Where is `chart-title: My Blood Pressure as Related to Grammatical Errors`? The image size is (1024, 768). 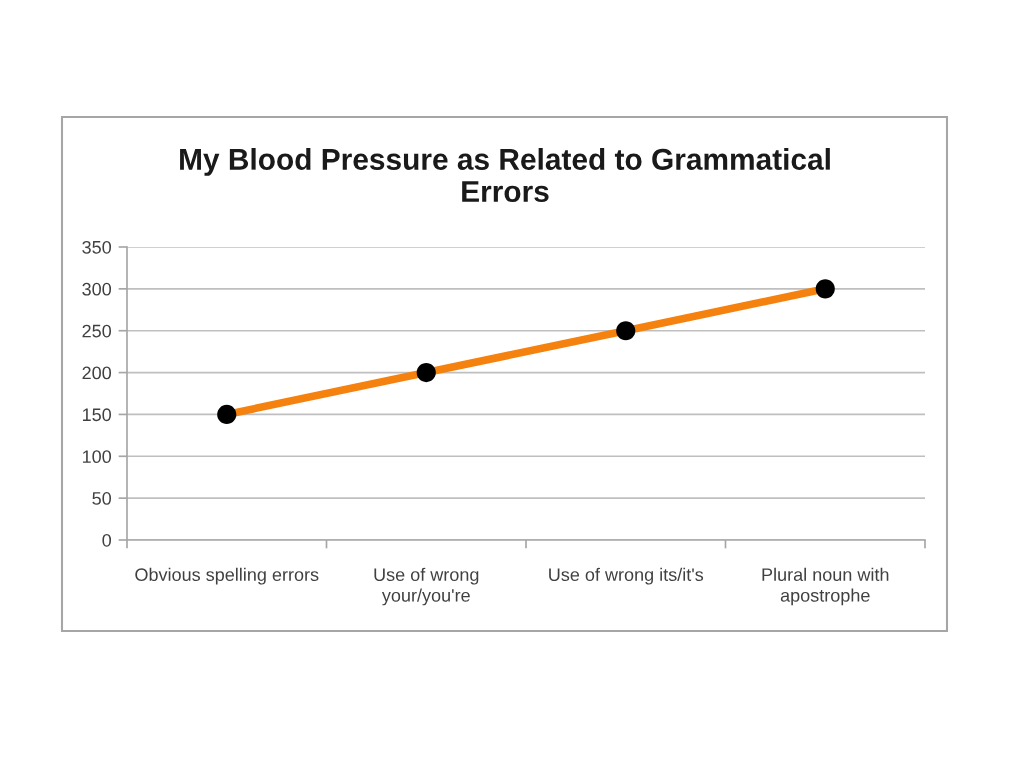
chart-title: My Blood Pressure as Related to Grammatical Errors is located at coordinates (505, 175).